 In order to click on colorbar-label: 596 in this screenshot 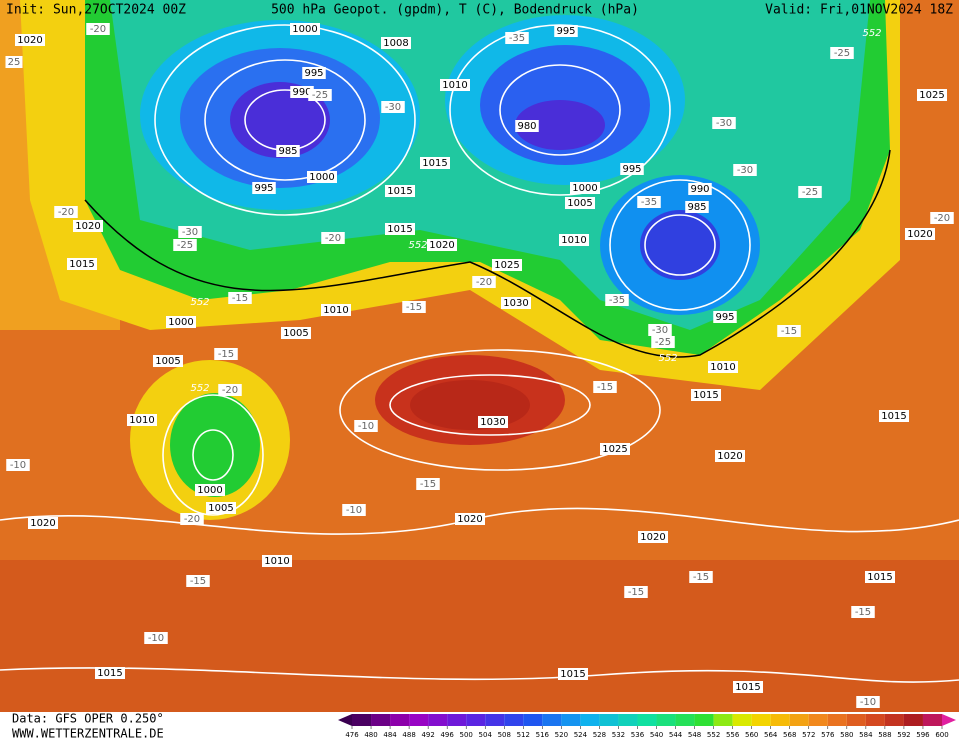, I will do `click(923, 735)`.